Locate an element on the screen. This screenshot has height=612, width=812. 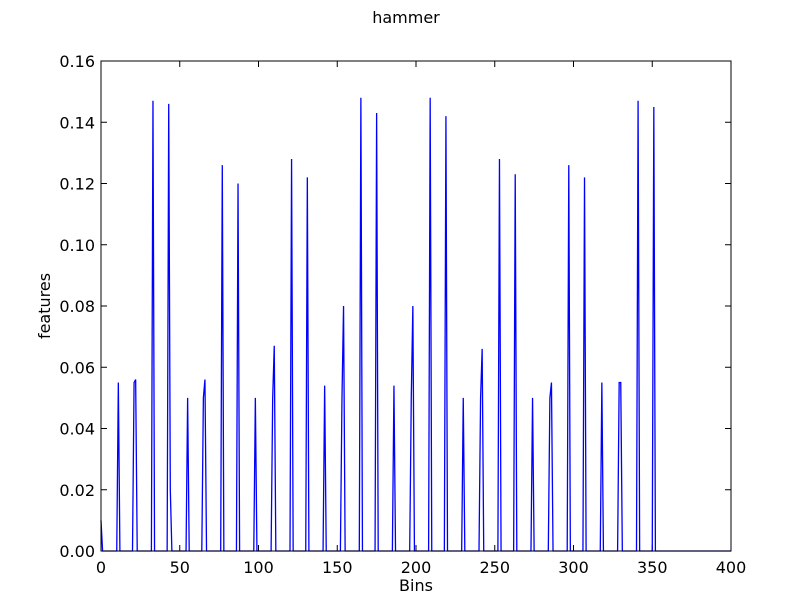
x-axis-title: Bins is located at coordinates (416, 585).